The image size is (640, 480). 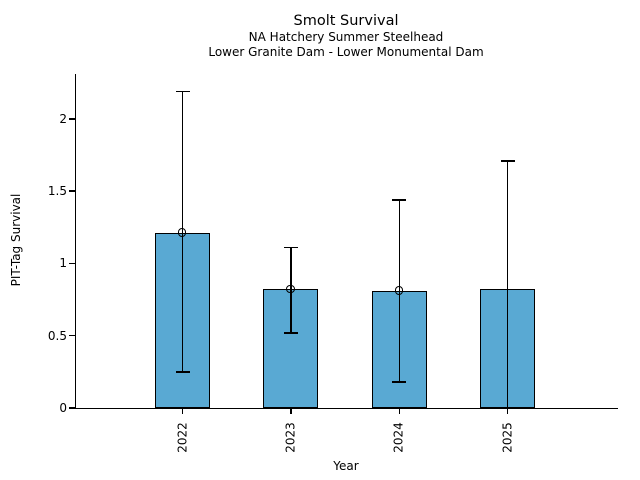 What do you see at coordinates (291, 412) in the screenshot?
I see `x-tick-mark-2023` at bounding box center [291, 412].